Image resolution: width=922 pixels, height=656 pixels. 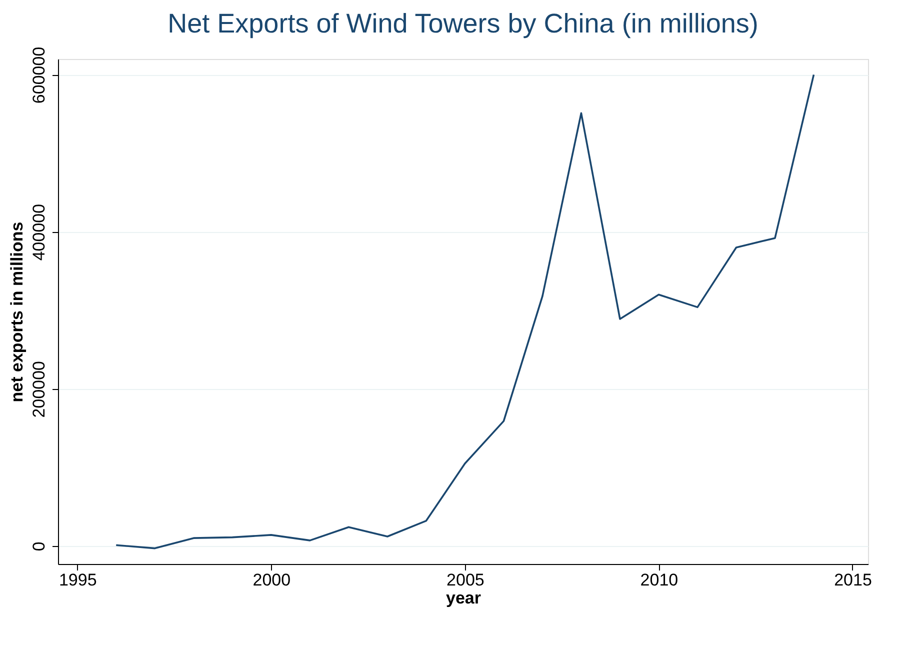 I want to click on y-tick-label: 0, so click(x=39, y=547).